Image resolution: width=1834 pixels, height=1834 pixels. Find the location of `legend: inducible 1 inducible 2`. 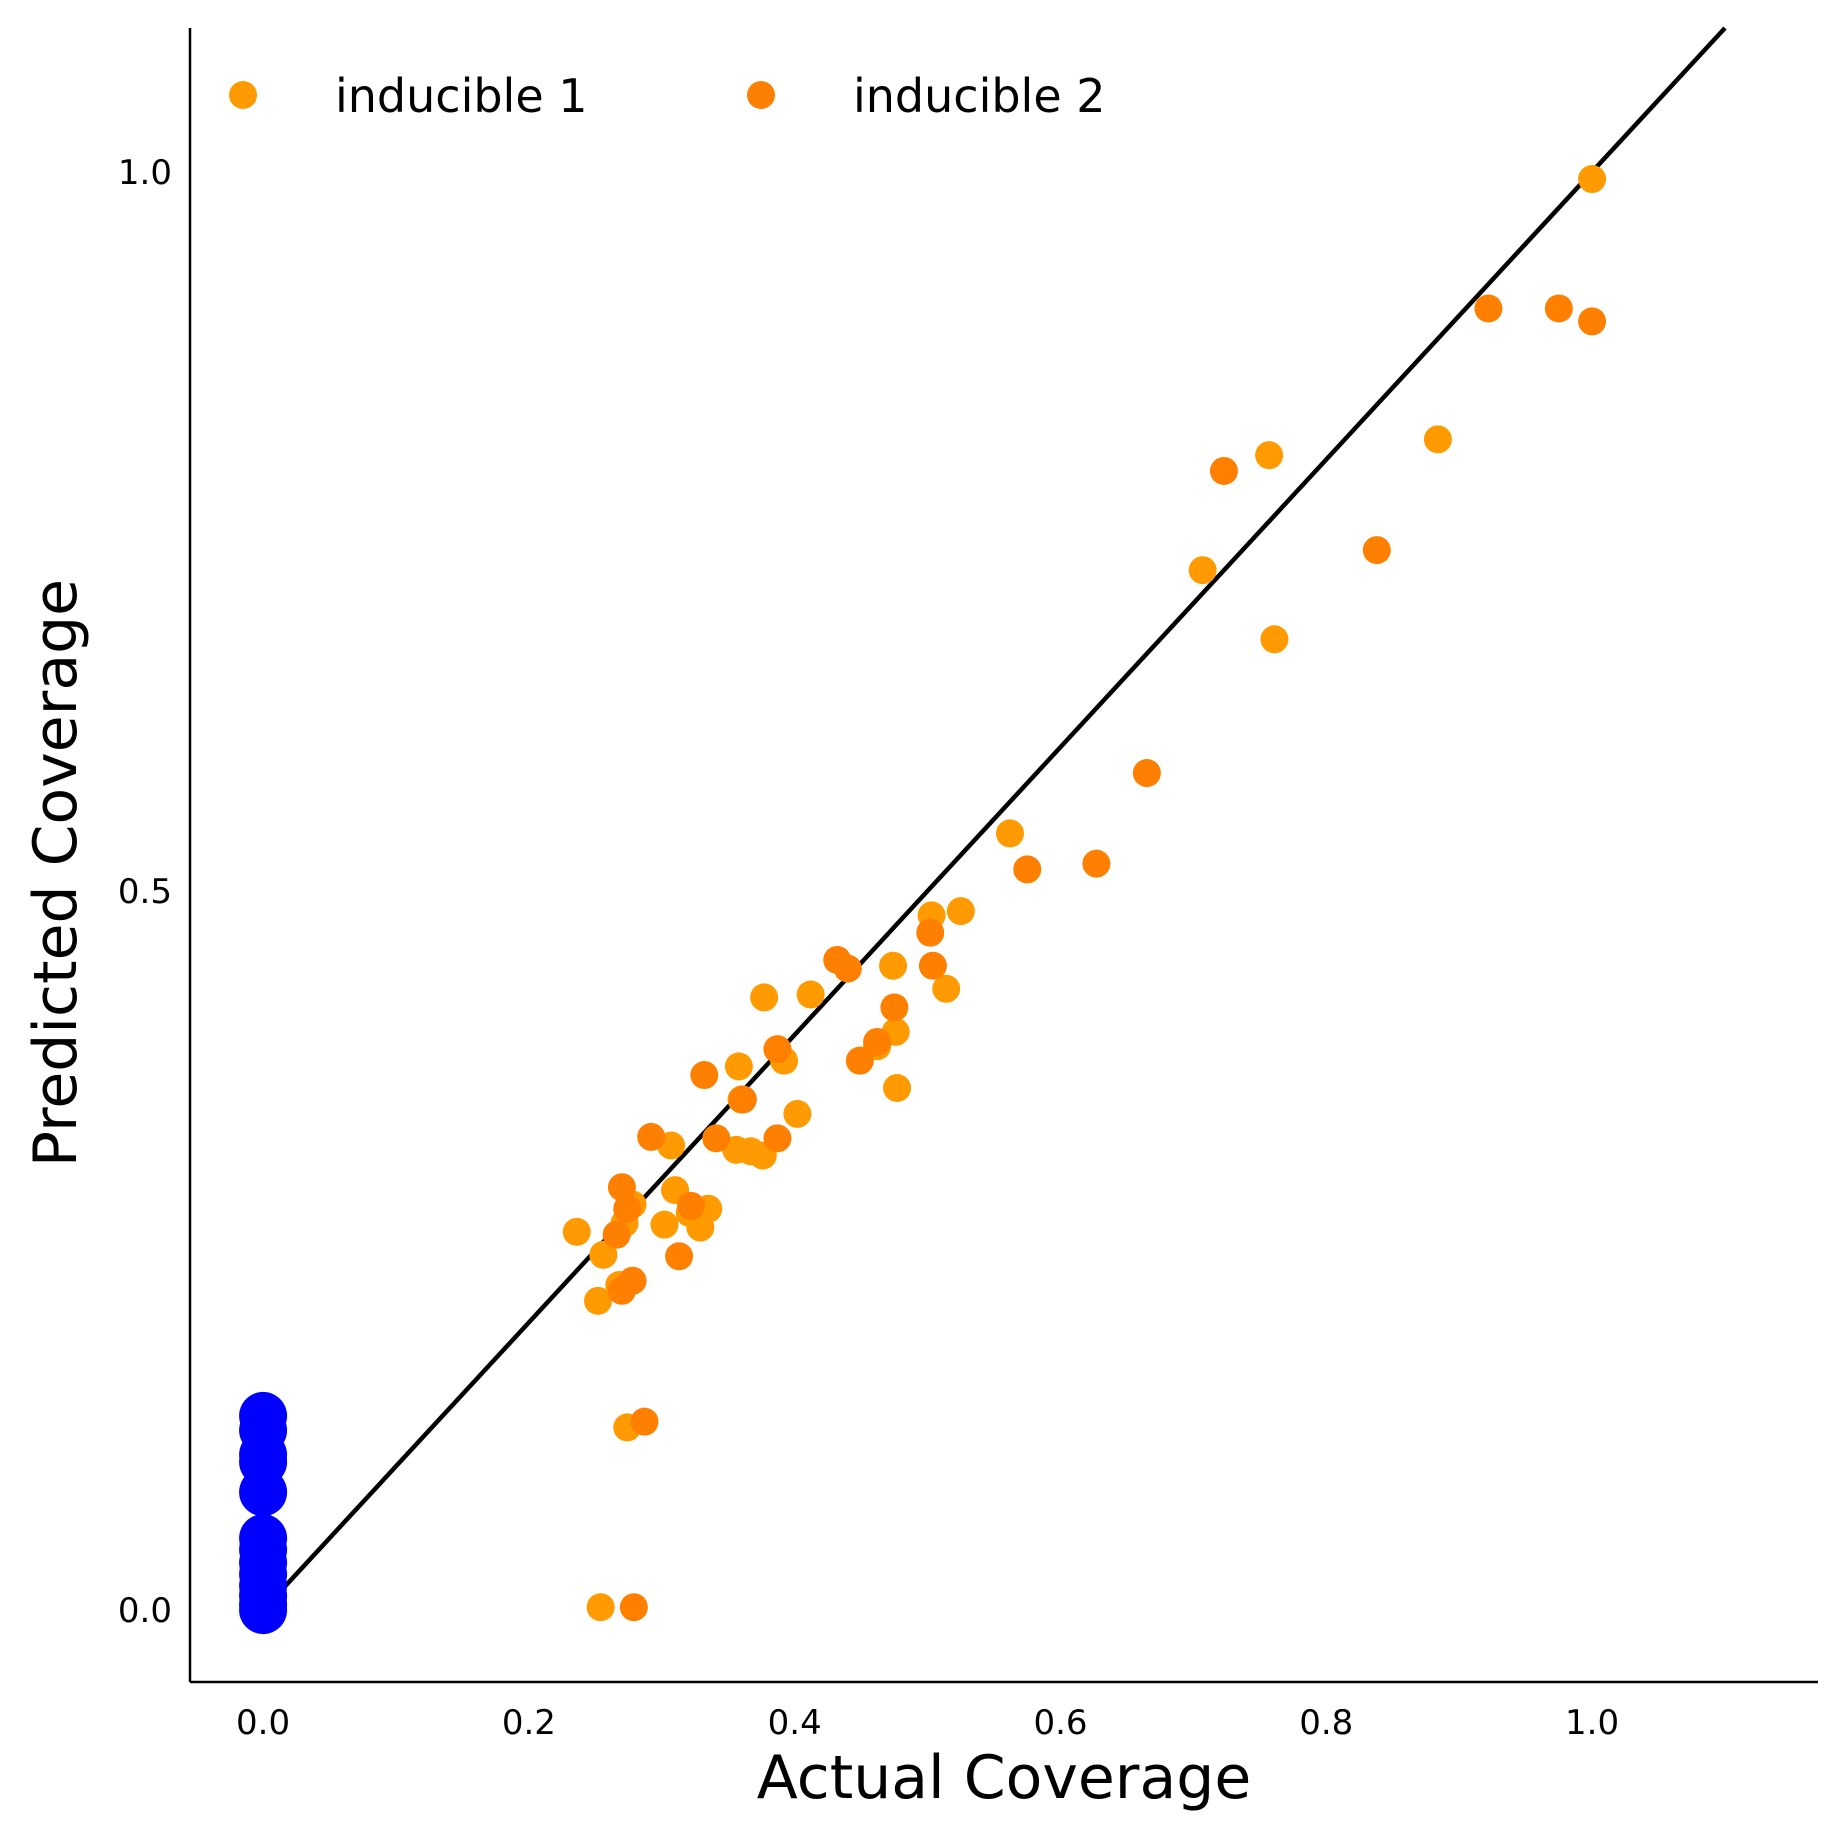

legend: inducible 1 inducible 2 is located at coordinates (667, 96).